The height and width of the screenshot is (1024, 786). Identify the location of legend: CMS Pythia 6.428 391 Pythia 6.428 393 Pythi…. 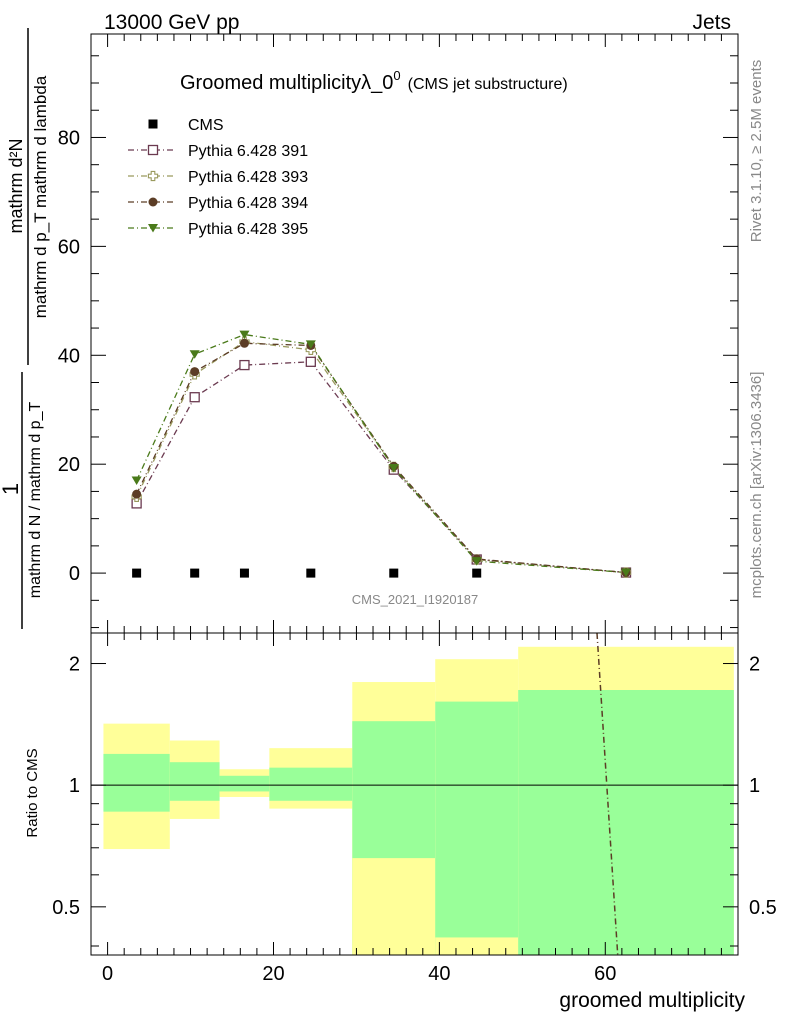
(218, 177).